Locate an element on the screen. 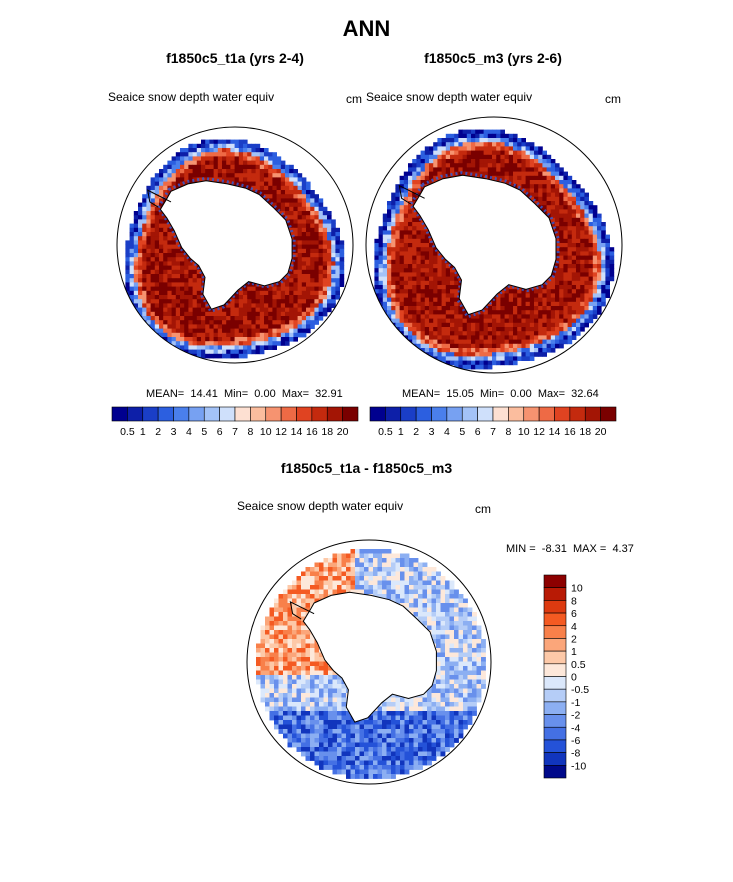 The image size is (733, 882). colorbar-tick-label: 7 is located at coordinates (493, 432).